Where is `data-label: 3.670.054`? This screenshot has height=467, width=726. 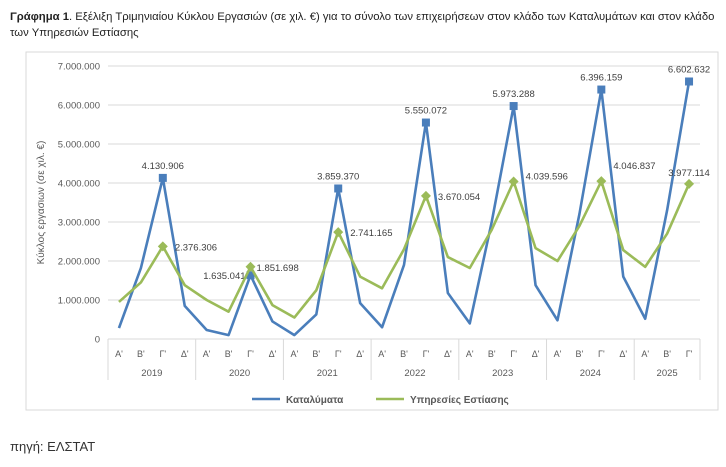
data-label: 3.670.054 is located at coordinates (459, 197).